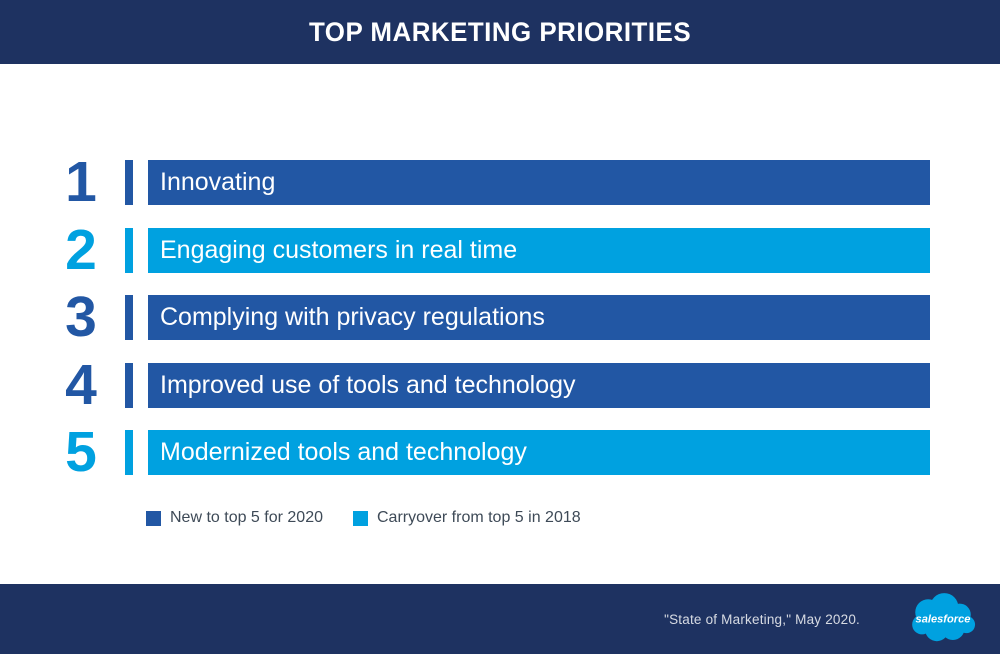 The width and height of the screenshot is (1000, 654). I want to click on priority-label-2: Engaging customers in real time, so click(339, 250).